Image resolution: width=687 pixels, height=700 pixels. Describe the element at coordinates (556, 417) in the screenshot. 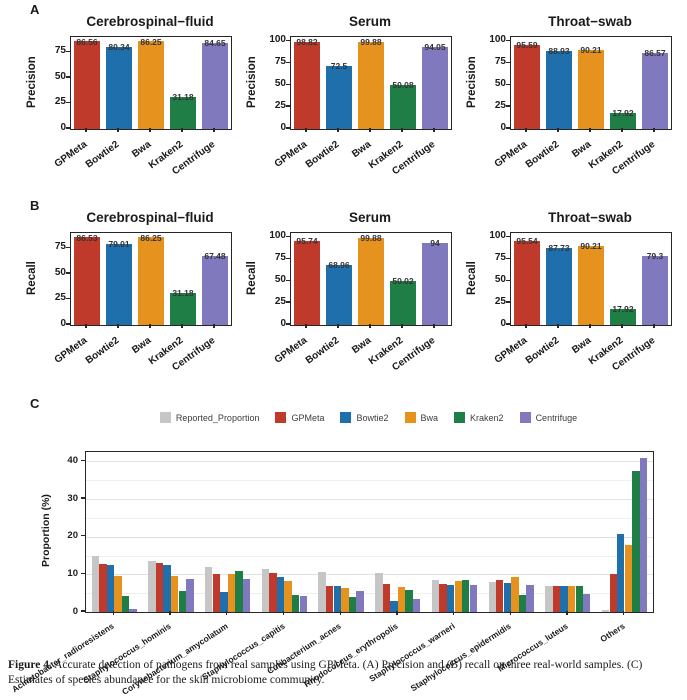

I see `legend-label: Centrifuge` at that location.